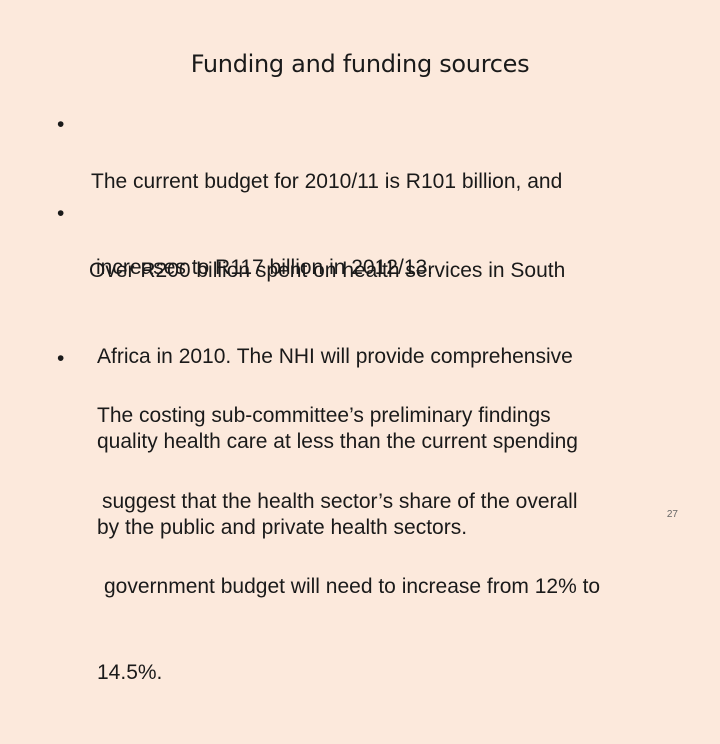 The image size is (720, 744). I want to click on bullet-line: 14.5%., so click(130, 672).